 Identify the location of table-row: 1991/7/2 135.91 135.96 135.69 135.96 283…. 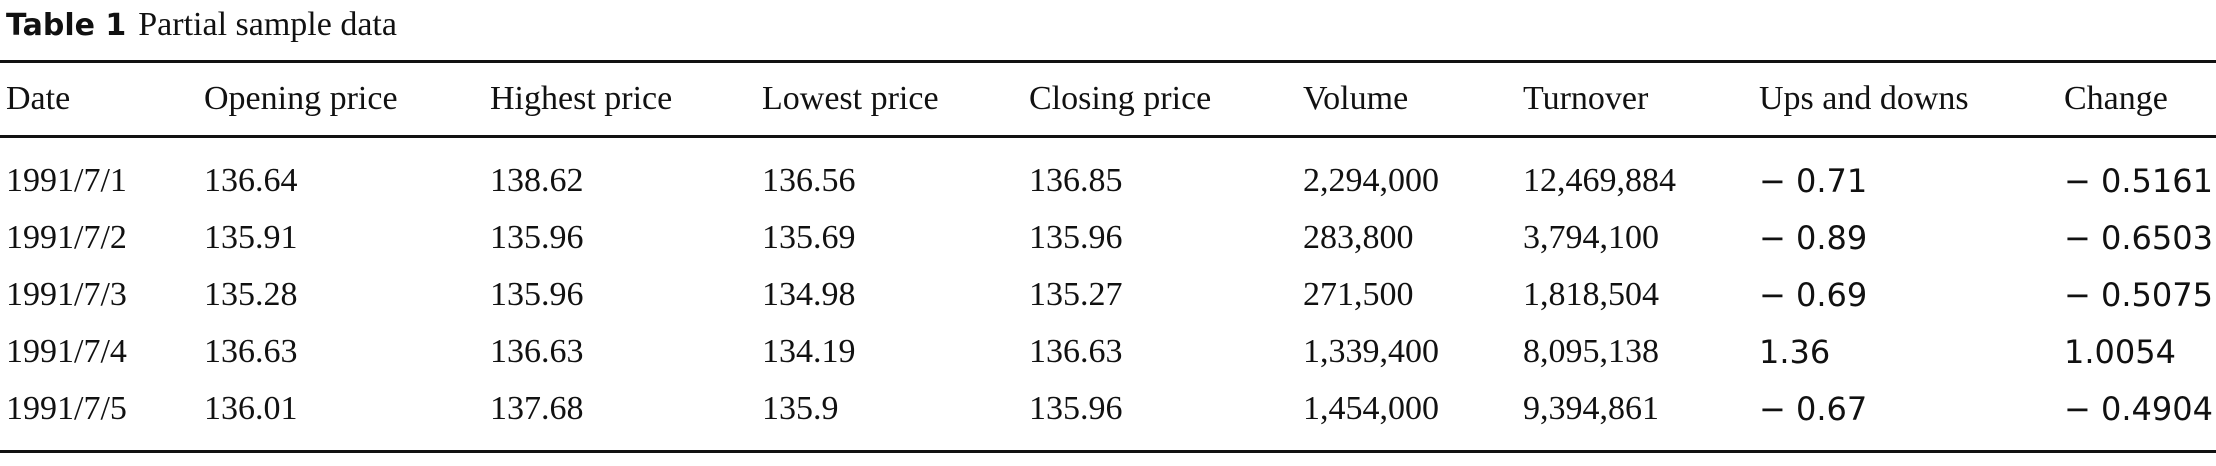
(1108, 237).